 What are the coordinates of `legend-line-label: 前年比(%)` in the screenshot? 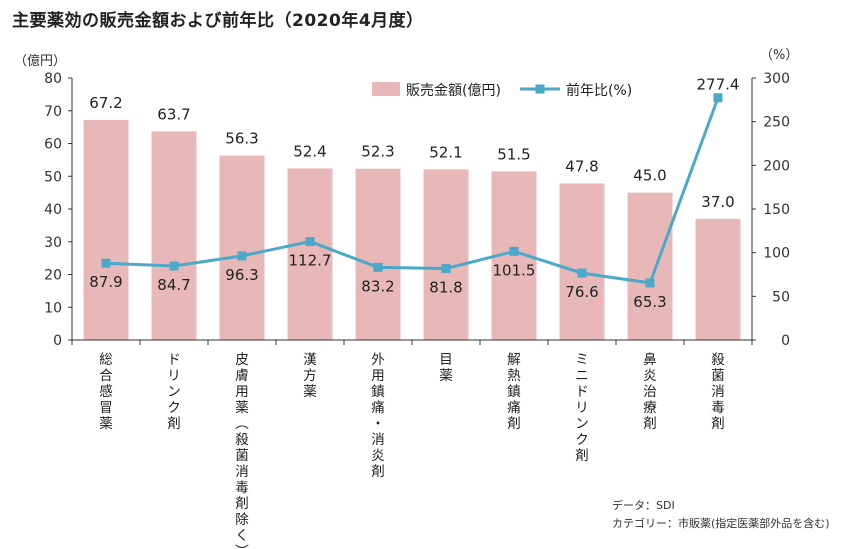 It's located at (599, 90).